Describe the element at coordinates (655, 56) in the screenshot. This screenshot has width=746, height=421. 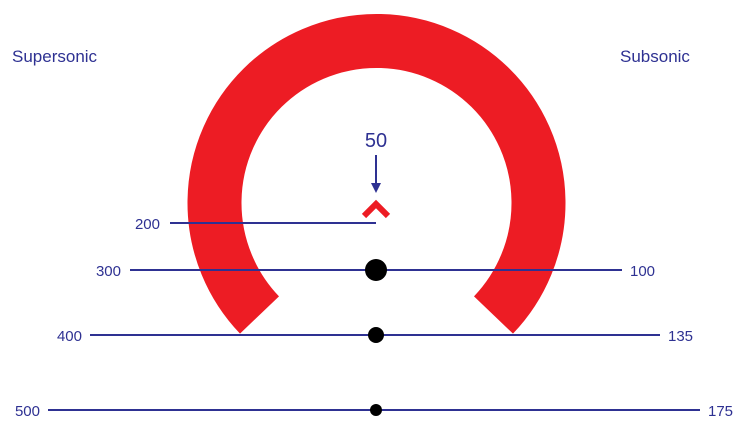
I see `subsonic-label: Subsonic` at that location.